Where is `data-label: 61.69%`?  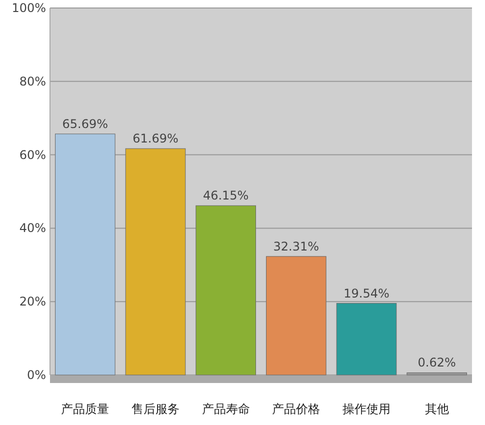 data-label: 61.69% is located at coordinates (155, 139).